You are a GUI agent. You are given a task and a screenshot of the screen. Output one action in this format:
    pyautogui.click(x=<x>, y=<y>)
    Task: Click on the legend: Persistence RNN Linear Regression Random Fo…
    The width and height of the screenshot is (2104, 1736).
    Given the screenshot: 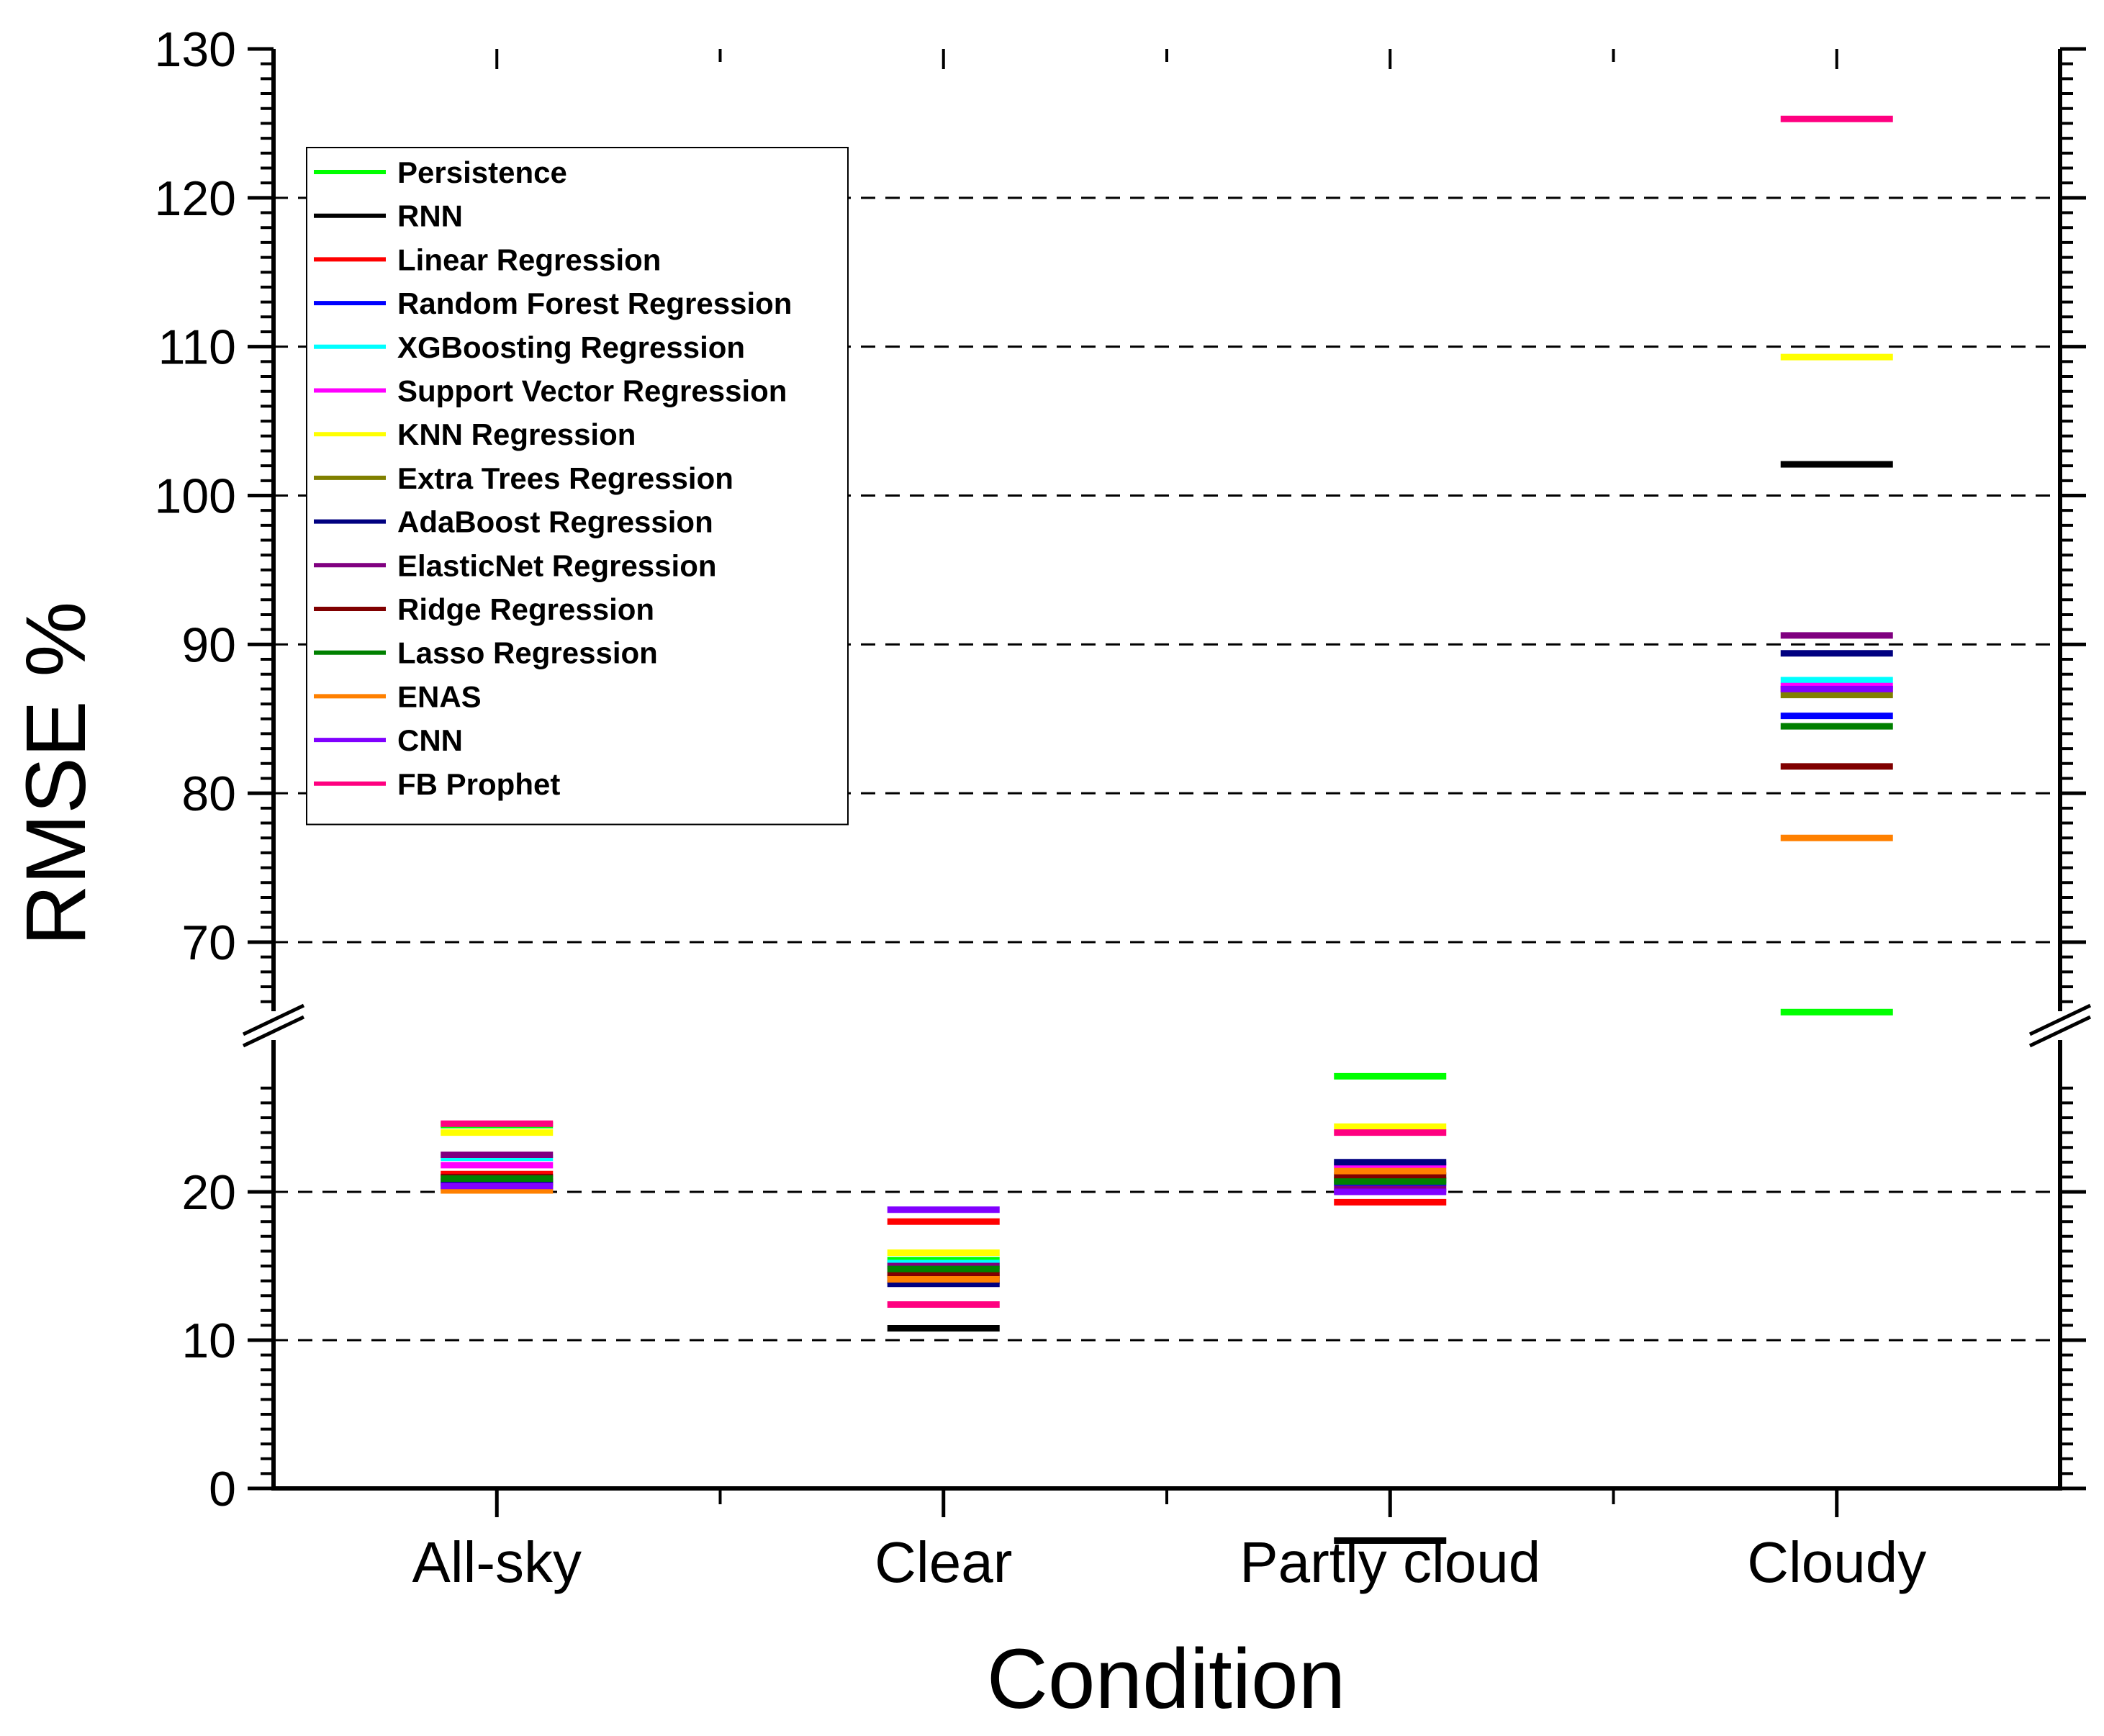 What is the action you would take?
    pyautogui.click(x=577, y=487)
    